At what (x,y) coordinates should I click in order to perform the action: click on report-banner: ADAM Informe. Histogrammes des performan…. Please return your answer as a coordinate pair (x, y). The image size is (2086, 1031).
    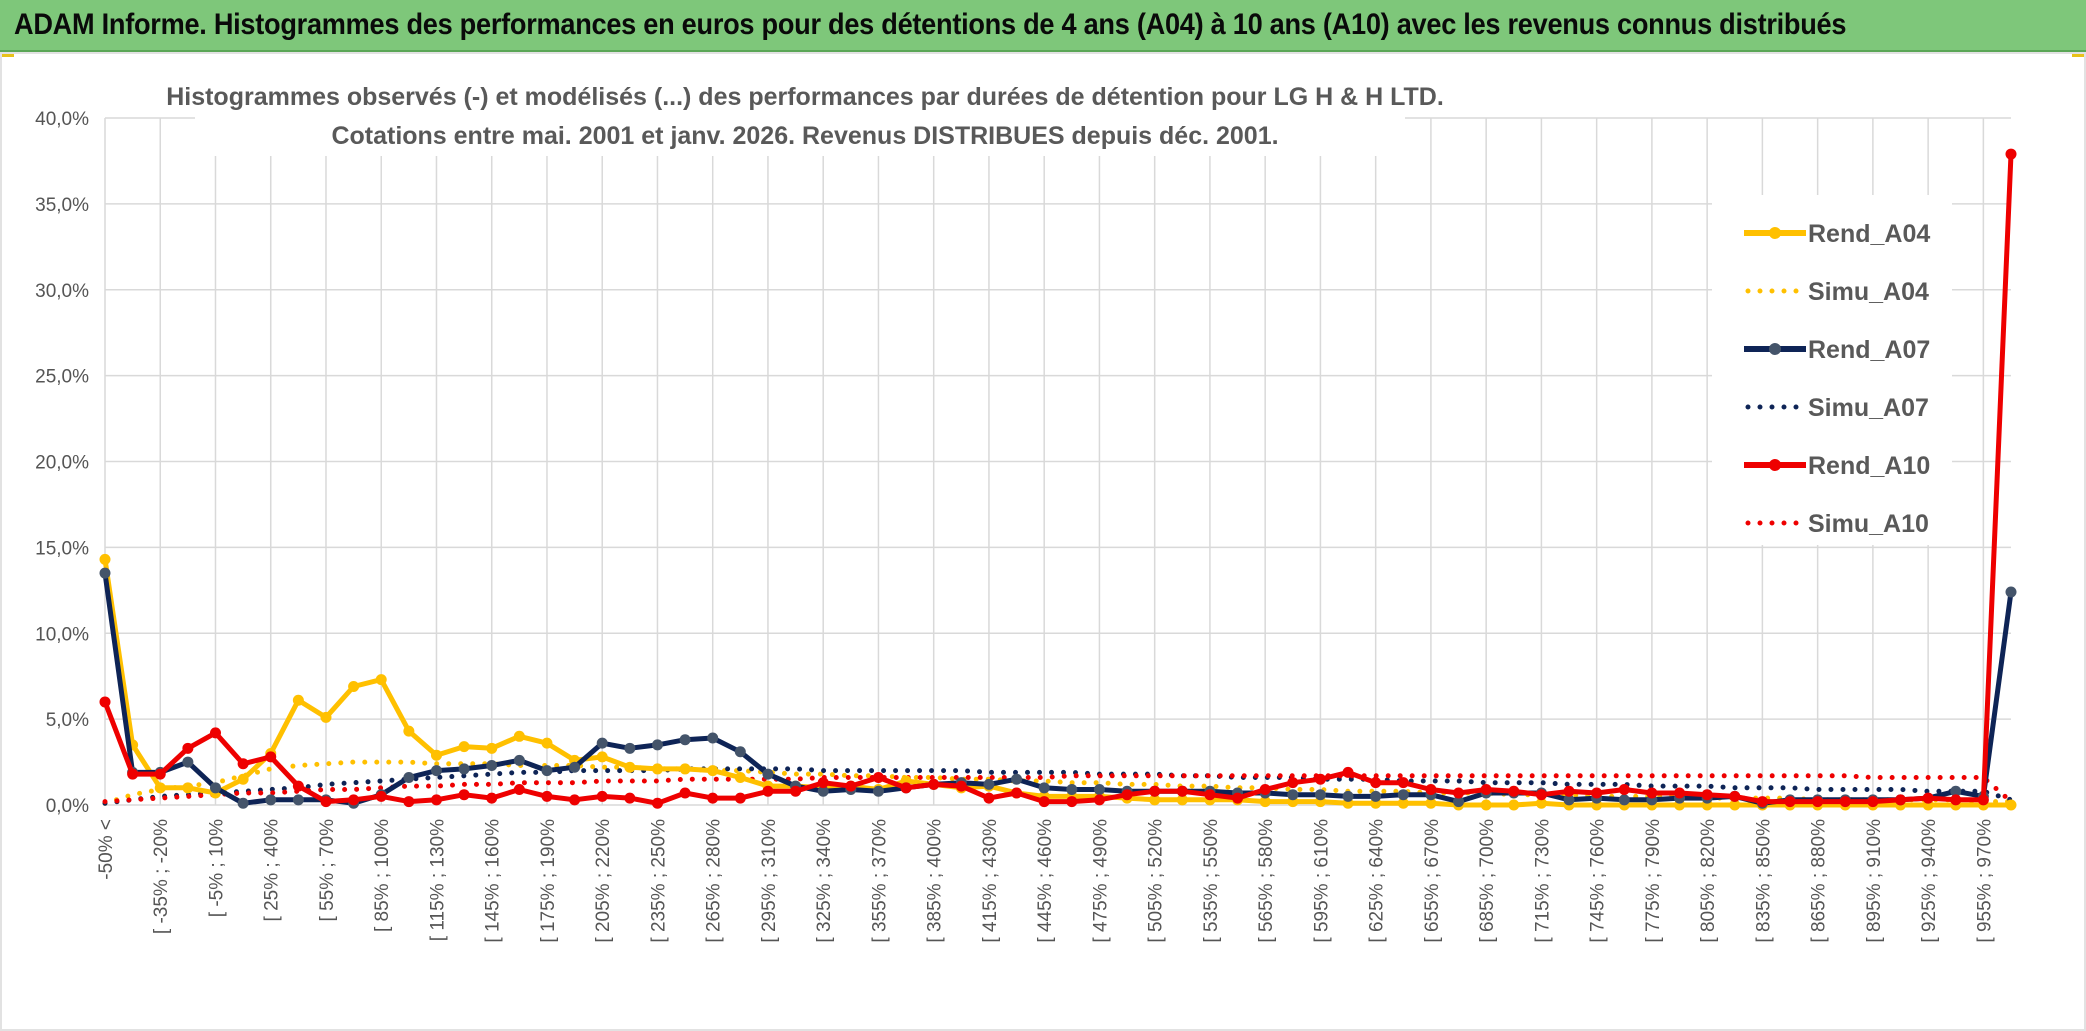
    Looking at the image, I should click on (1043, 26).